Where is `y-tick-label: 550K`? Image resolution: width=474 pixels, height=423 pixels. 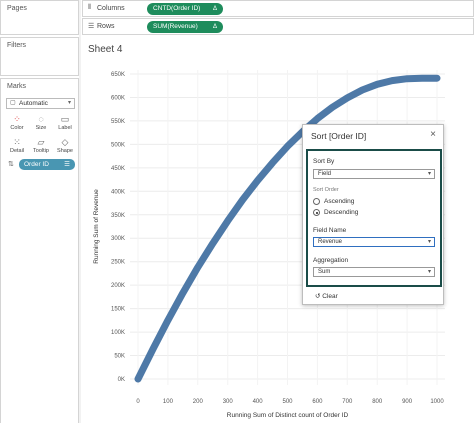 y-tick-label: 550K is located at coordinates (118, 122).